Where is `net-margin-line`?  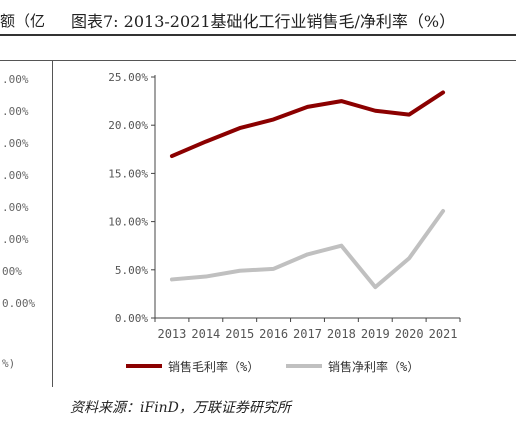 net-margin-line is located at coordinates (307, 249).